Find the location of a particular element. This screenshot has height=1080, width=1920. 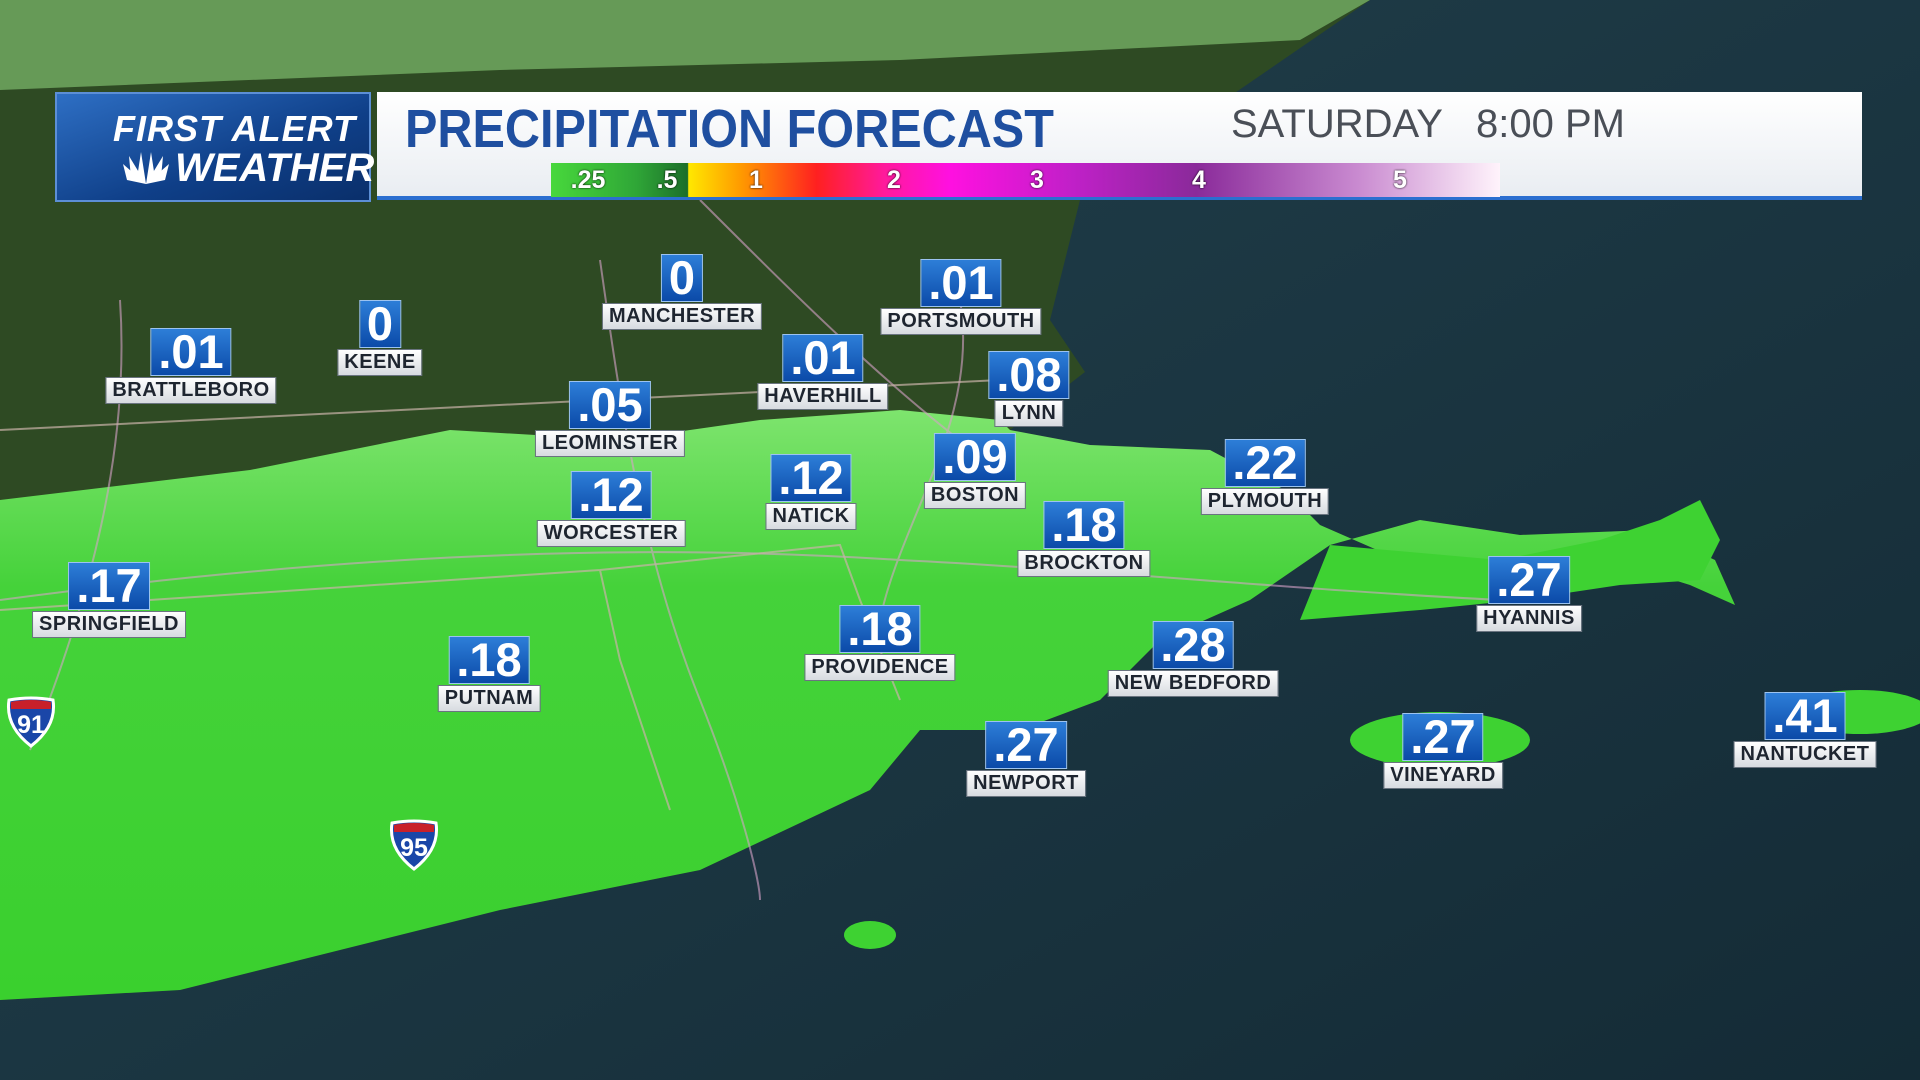

legend-label: .25 is located at coordinates (588, 180).